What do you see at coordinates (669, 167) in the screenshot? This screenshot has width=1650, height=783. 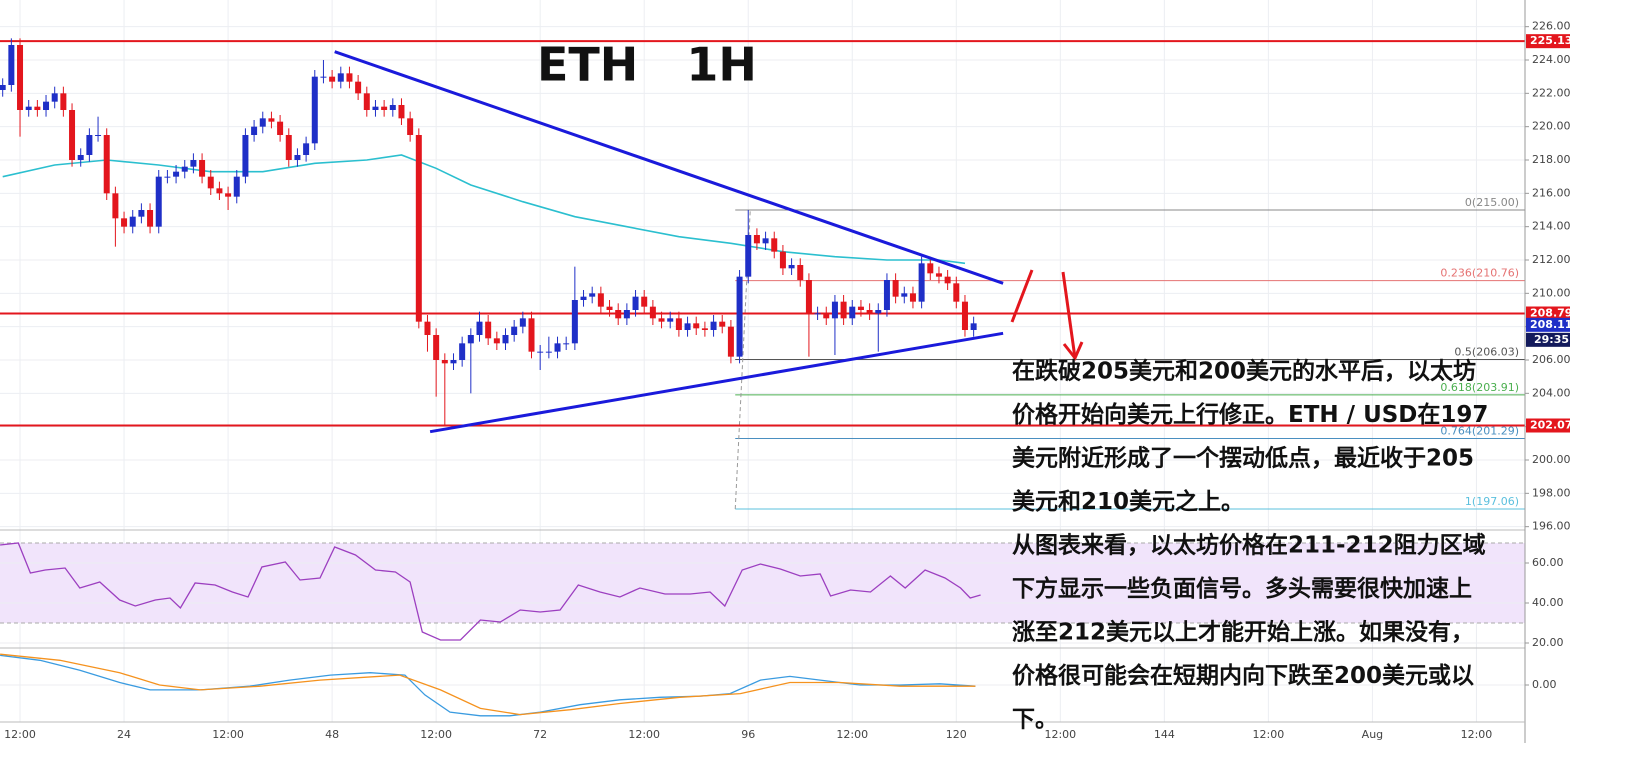 I see `trendline` at bounding box center [669, 167].